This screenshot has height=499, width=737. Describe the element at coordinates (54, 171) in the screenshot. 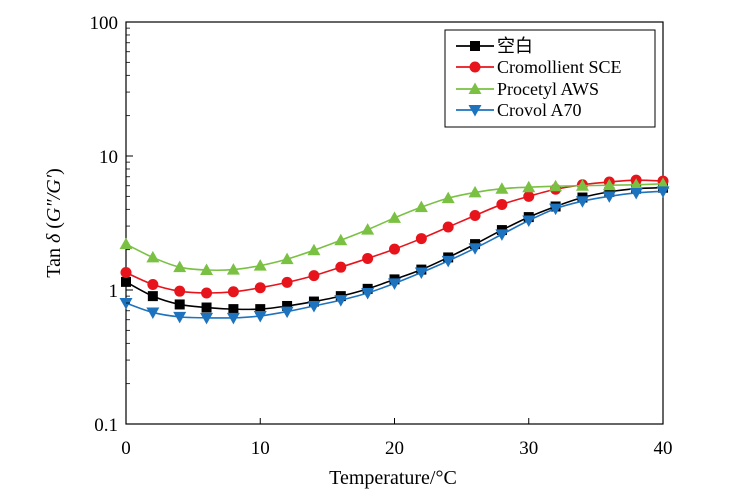

I see `y-axis-title-part-5: )` at that location.